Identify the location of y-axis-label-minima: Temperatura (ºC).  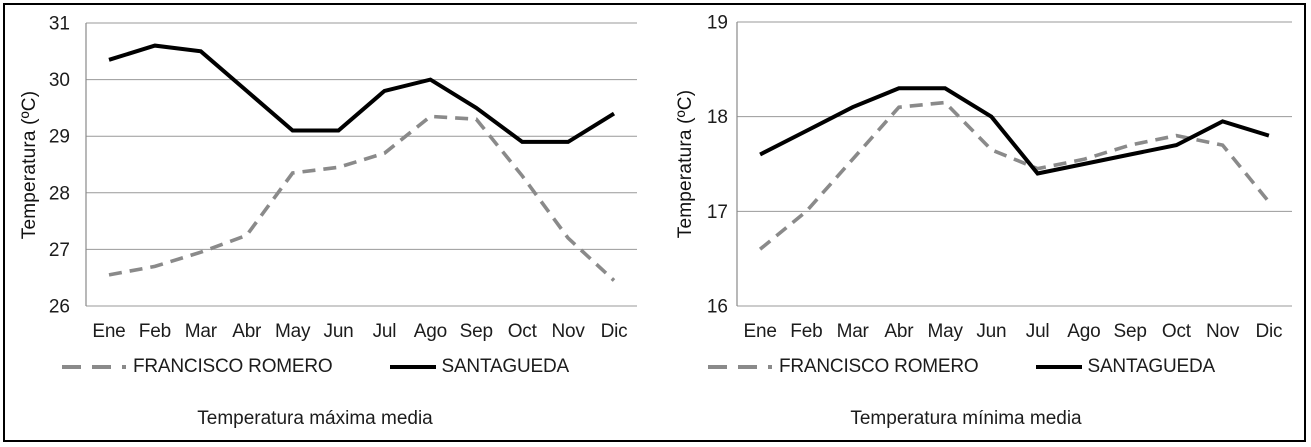
(685, 164).